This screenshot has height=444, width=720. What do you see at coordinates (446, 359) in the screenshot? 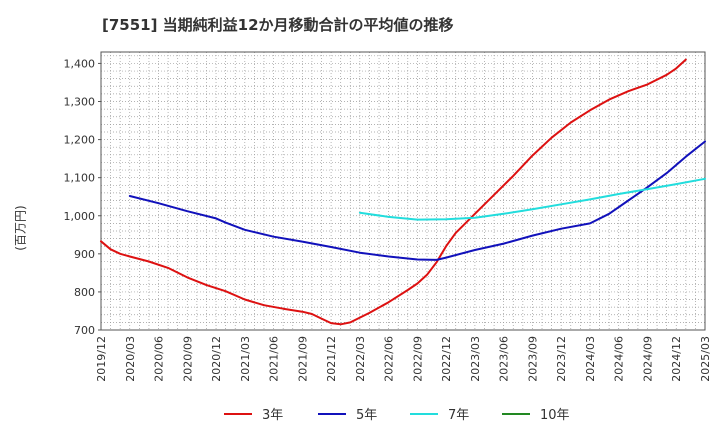
I see `x-tick-label: 2022/12` at bounding box center [446, 359].